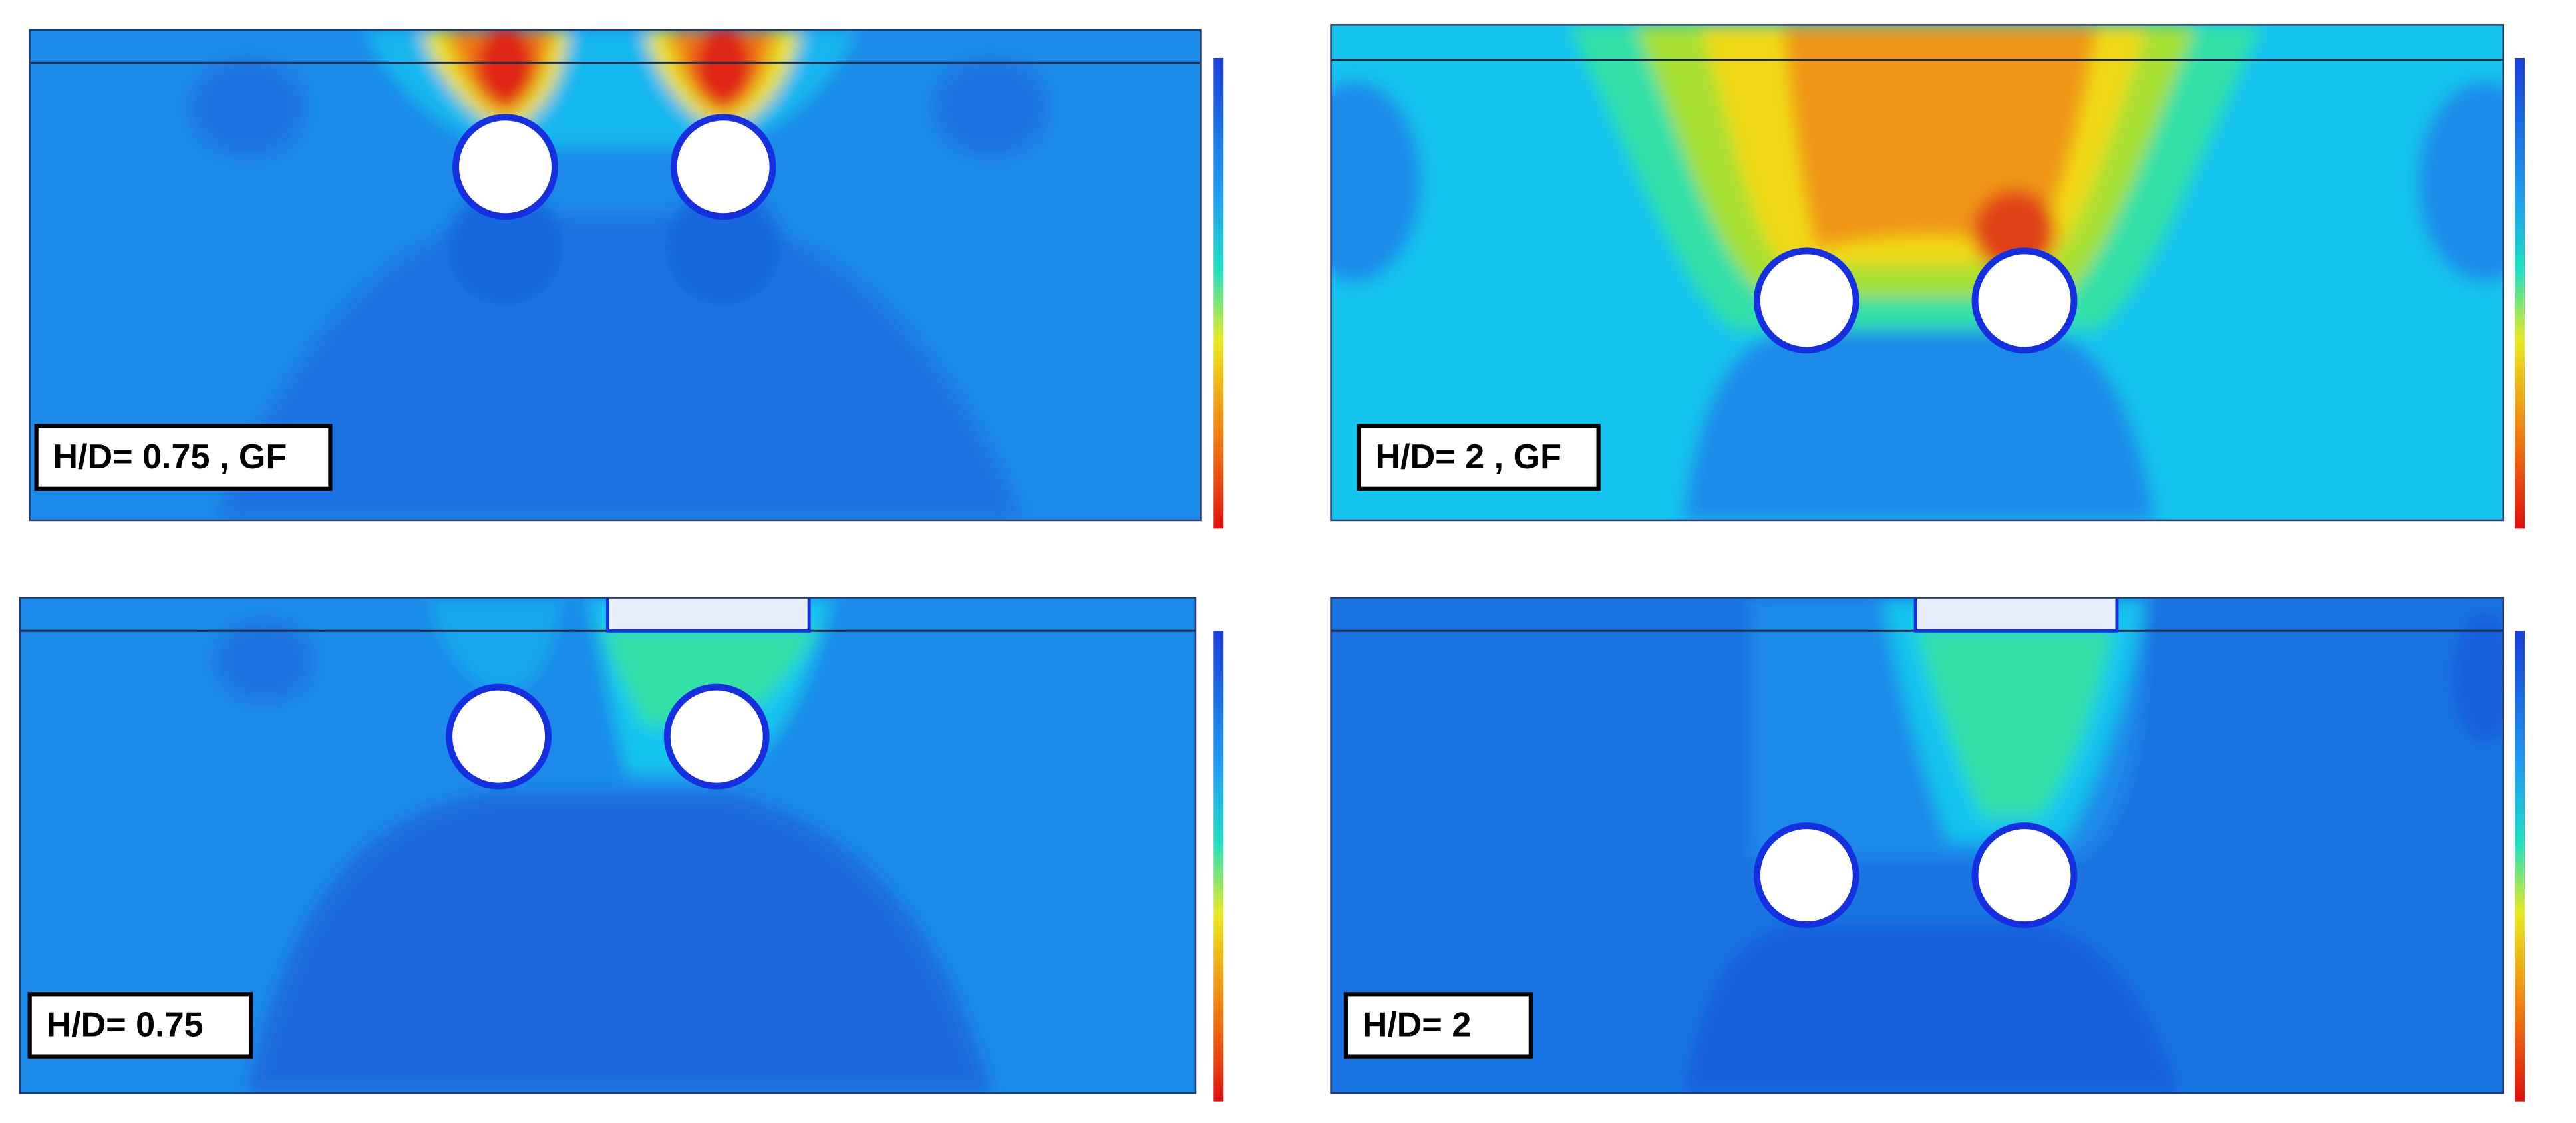  Describe the element at coordinates (170, 457) in the screenshot. I see `panel-label: H/D= 0.75 , GF` at that location.